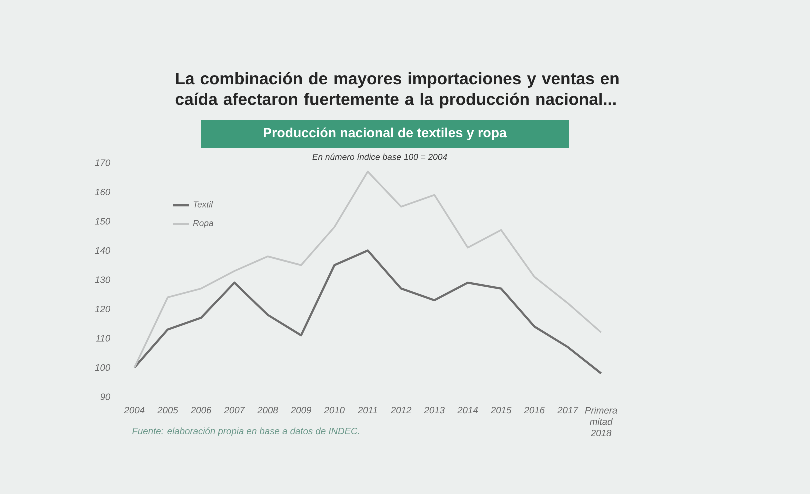  I want to click on x-tick-label: 2004, so click(134, 410).